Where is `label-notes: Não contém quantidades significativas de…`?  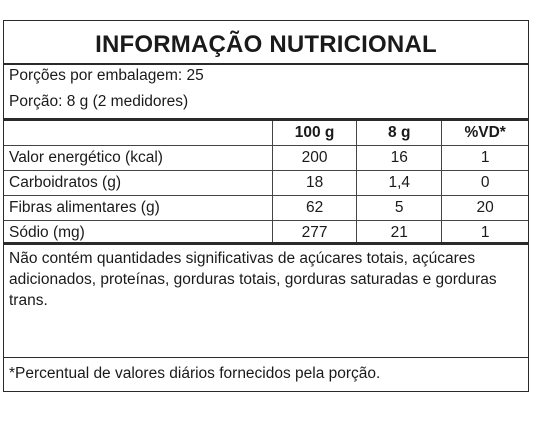 label-notes: Não contém quantidades significativas de… is located at coordinates (253, 279).